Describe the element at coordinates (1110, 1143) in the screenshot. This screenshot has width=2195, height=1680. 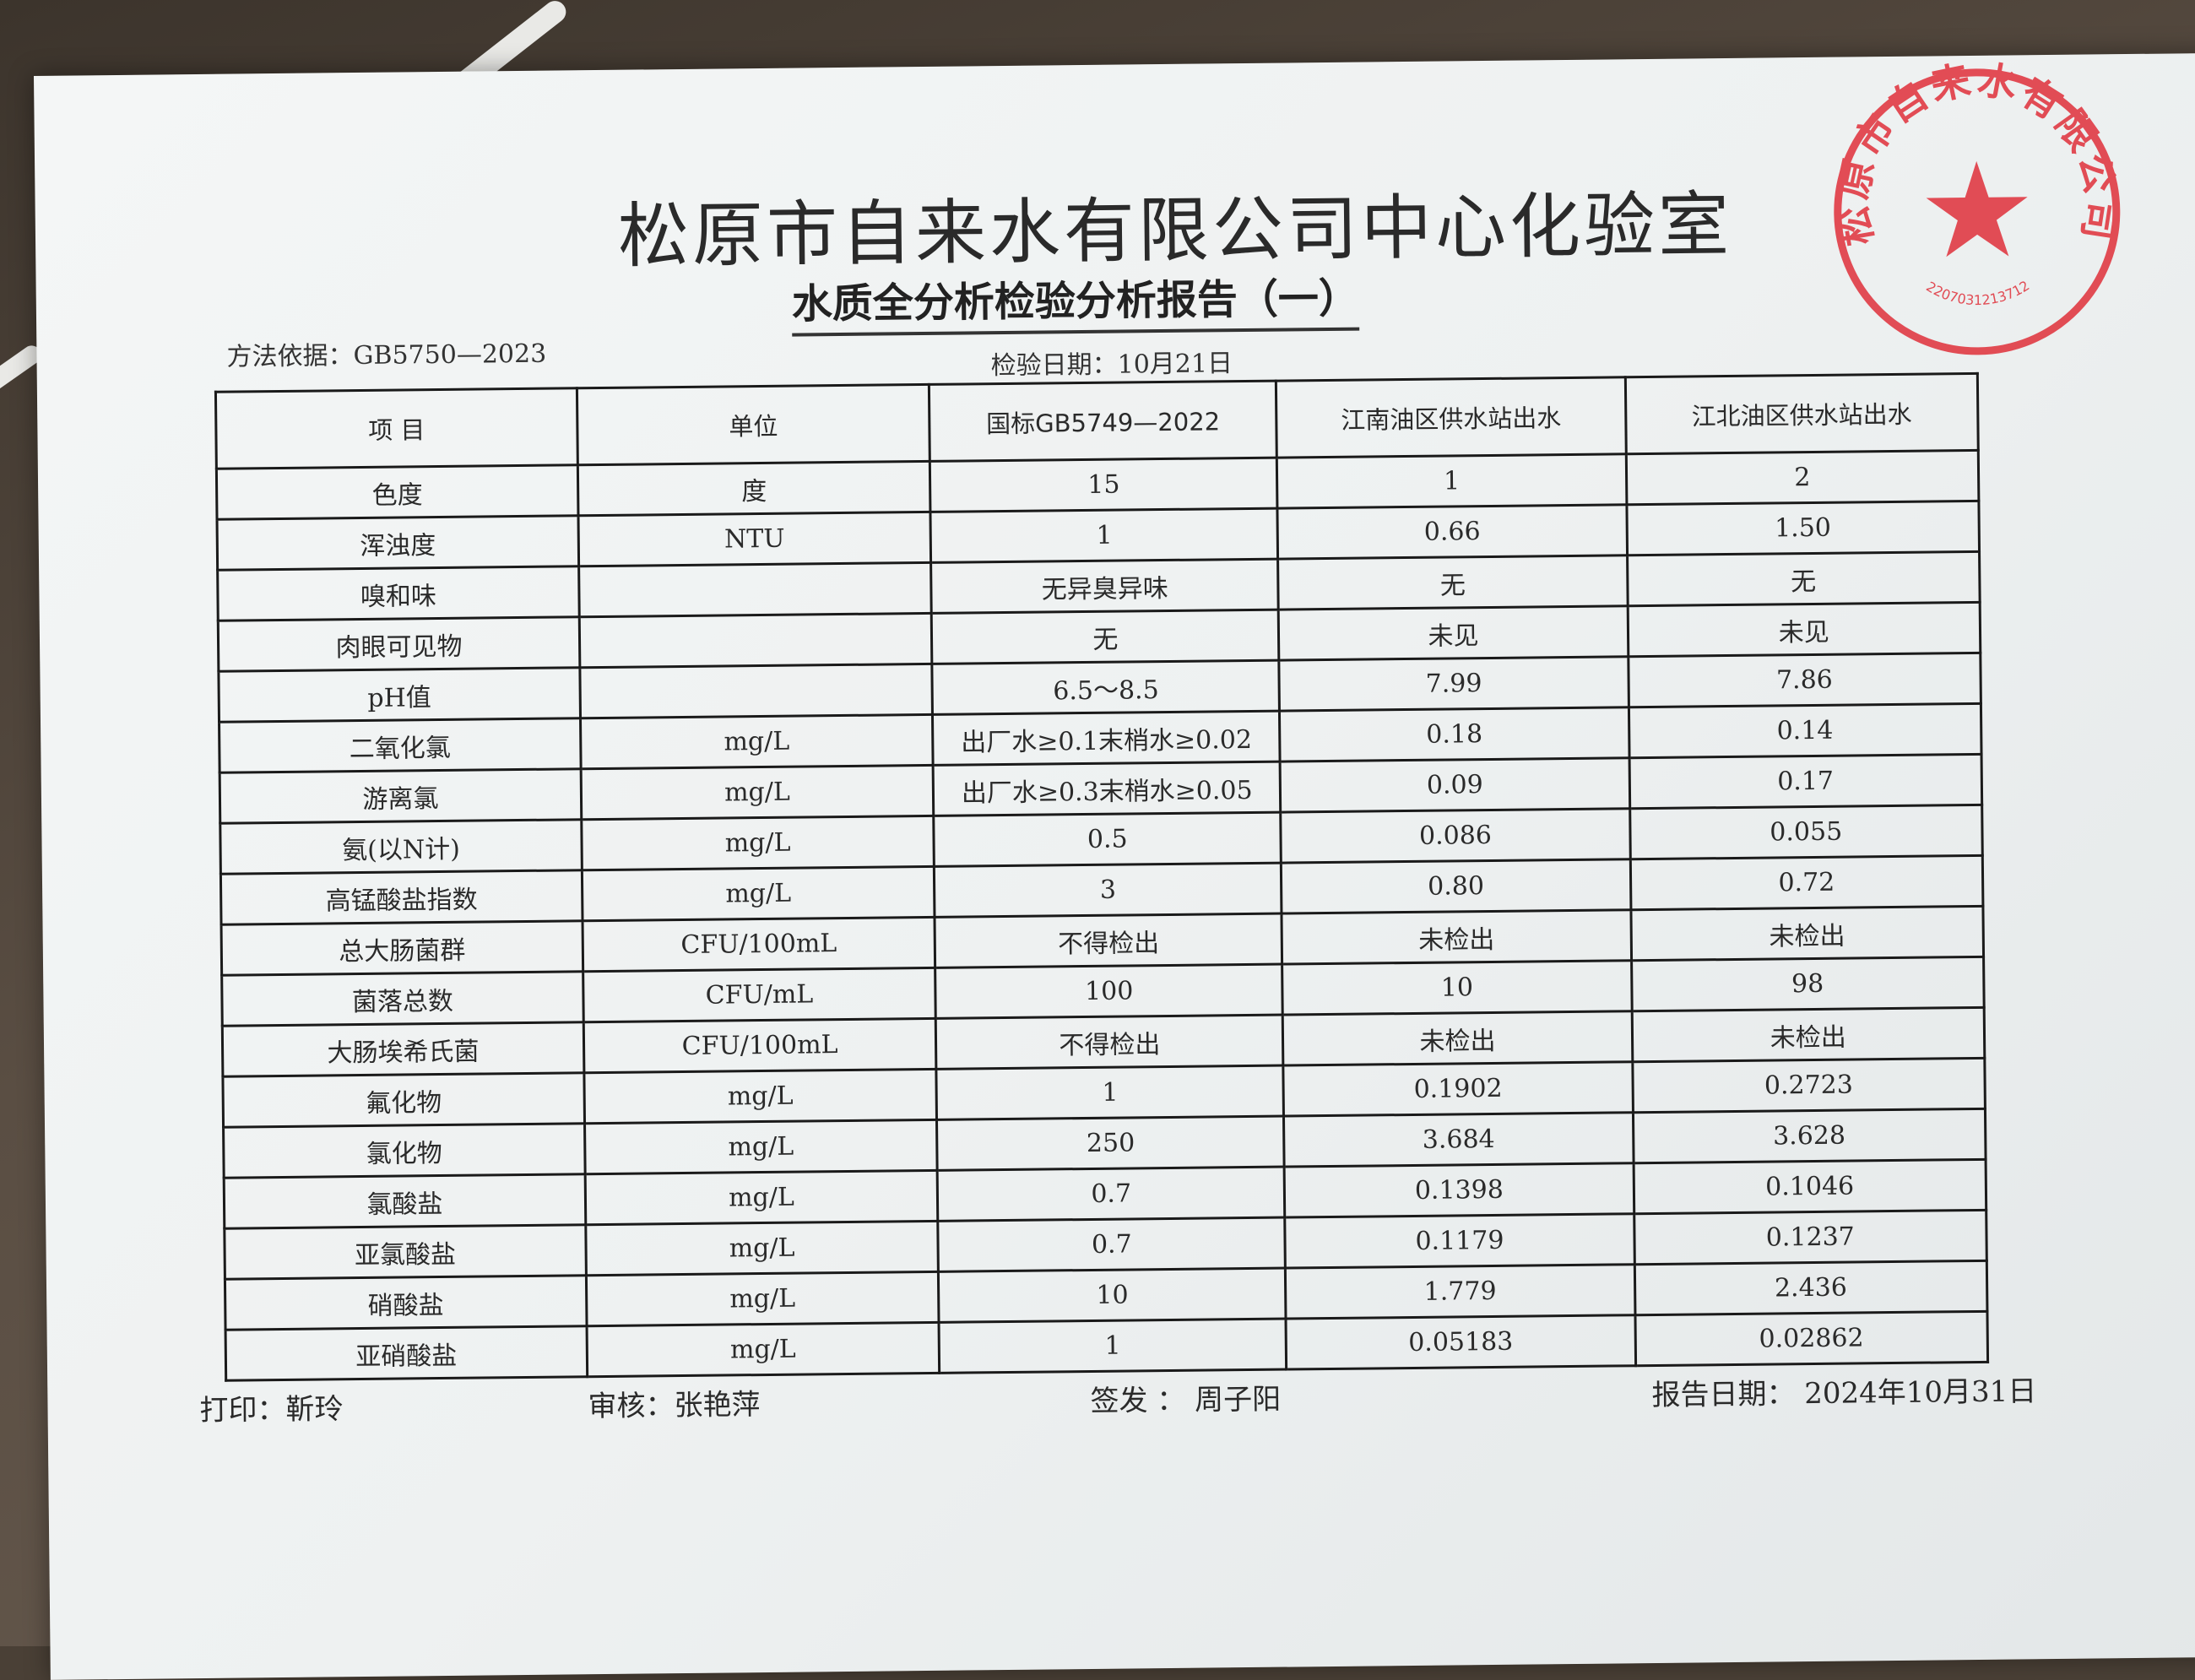
I see `table-cell: 250` at that location.